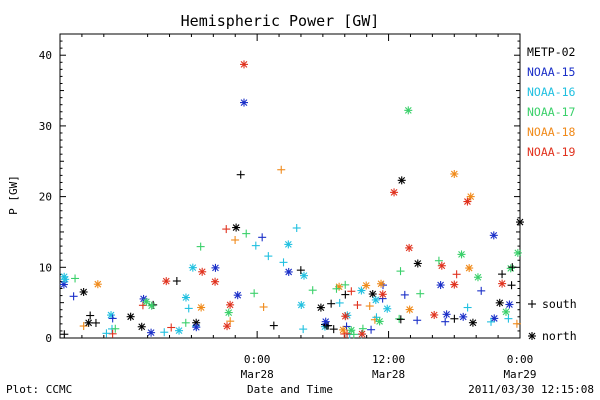  I want to click on marker-legend: south north, so click(552, 320).